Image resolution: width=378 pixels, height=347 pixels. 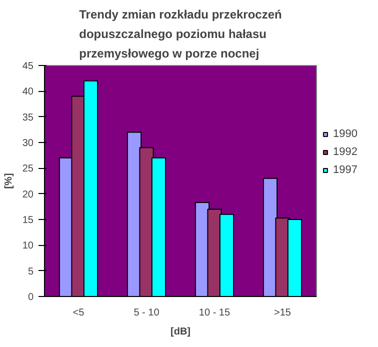 I want to click on y-tick-label: 45, so click(x=28, y=66).